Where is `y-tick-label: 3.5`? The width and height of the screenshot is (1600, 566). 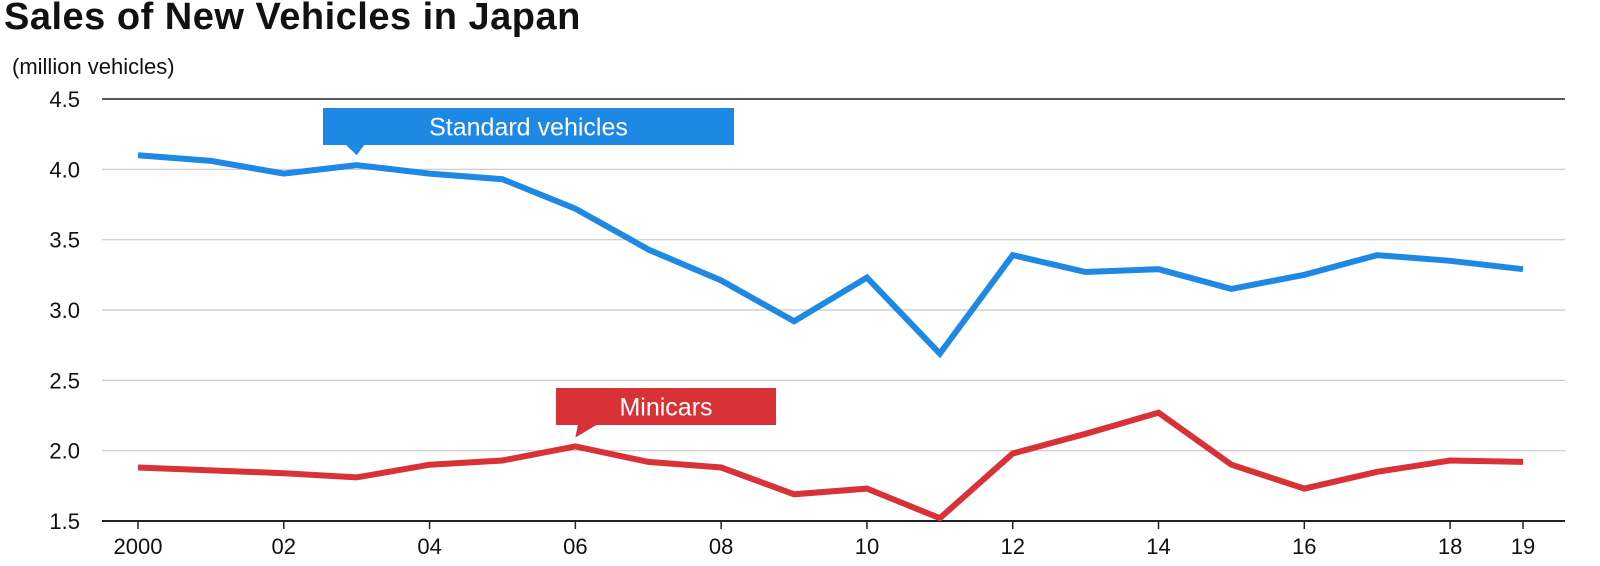 y-tick-label: 3.5 is located at coordinates (64, 240).